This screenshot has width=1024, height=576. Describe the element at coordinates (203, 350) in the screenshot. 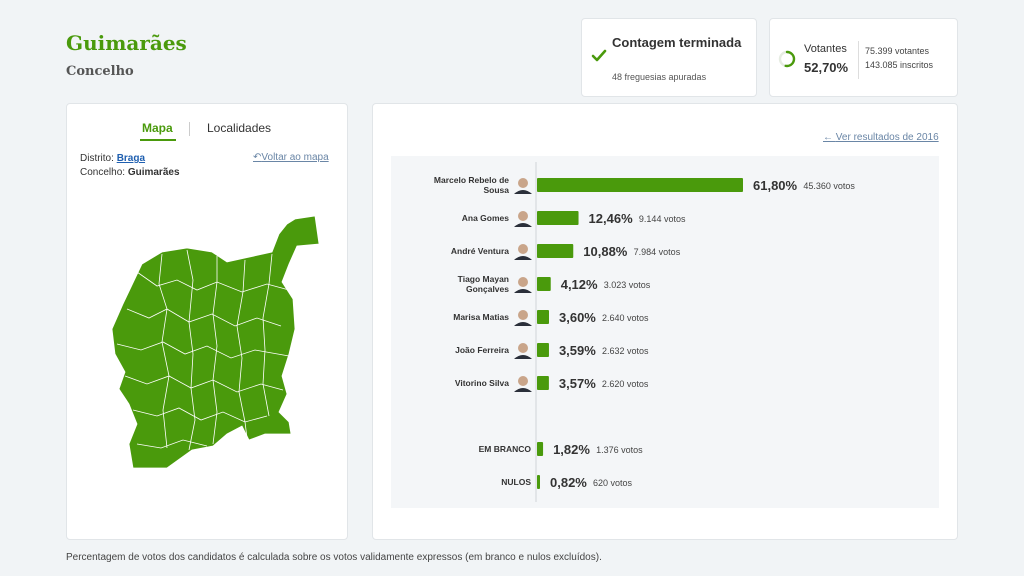

I see `parish-borders` at that location.